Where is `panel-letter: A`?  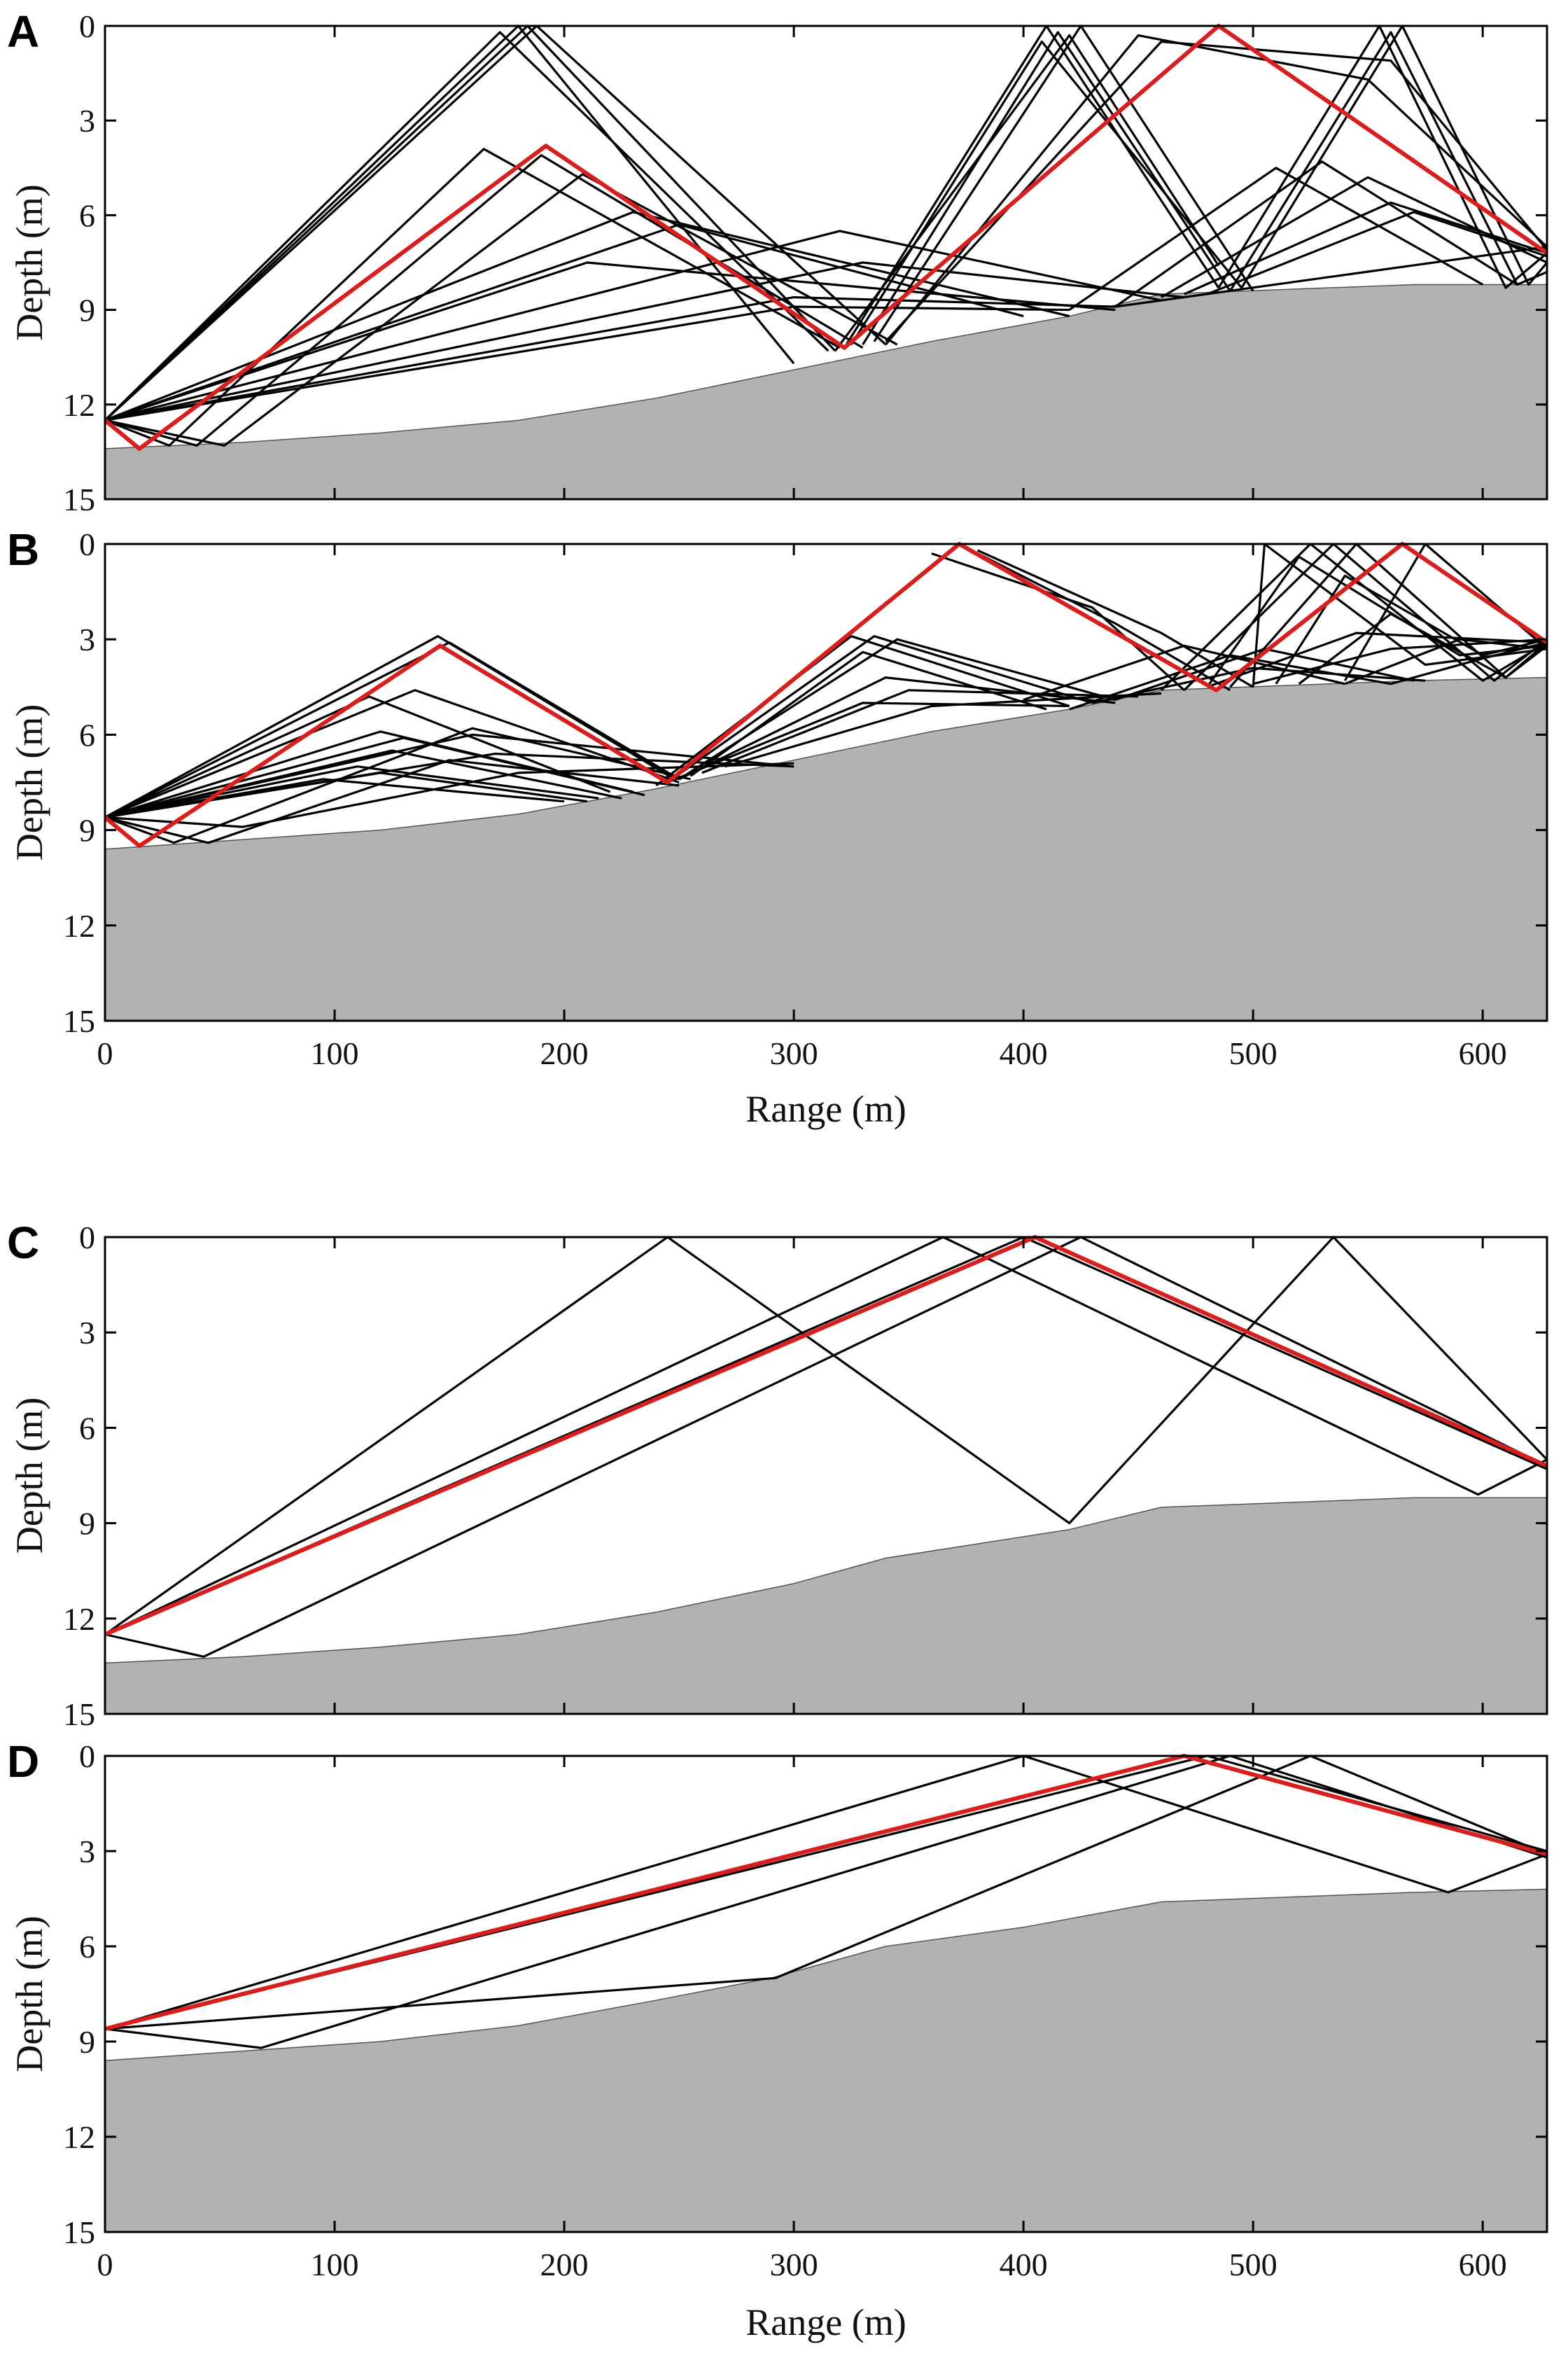 panel-letter: A is located at coordinates (23, 31).